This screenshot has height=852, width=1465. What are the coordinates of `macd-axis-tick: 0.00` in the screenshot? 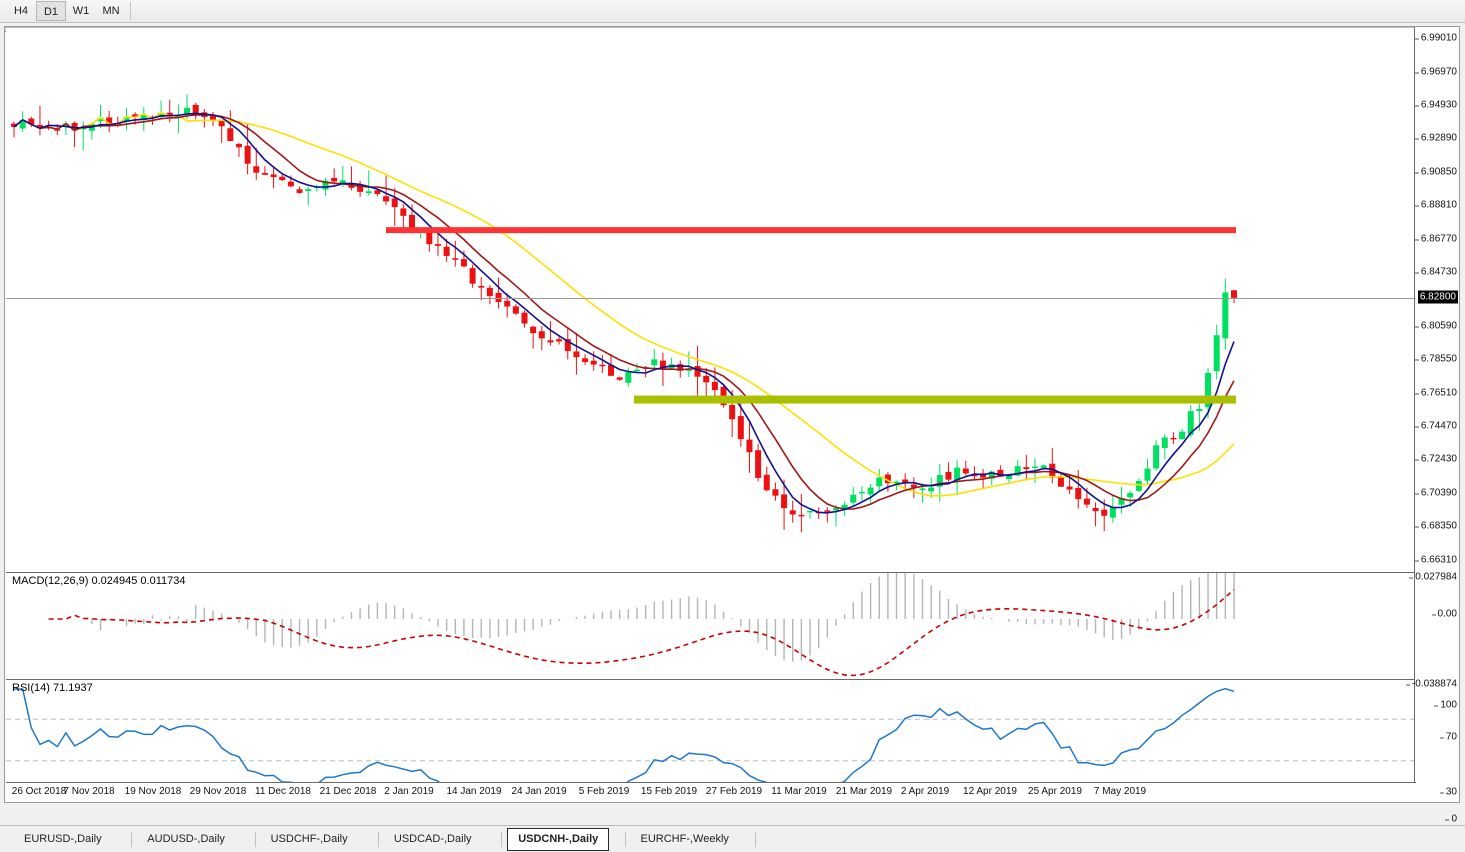 It's located at (1444, 614).